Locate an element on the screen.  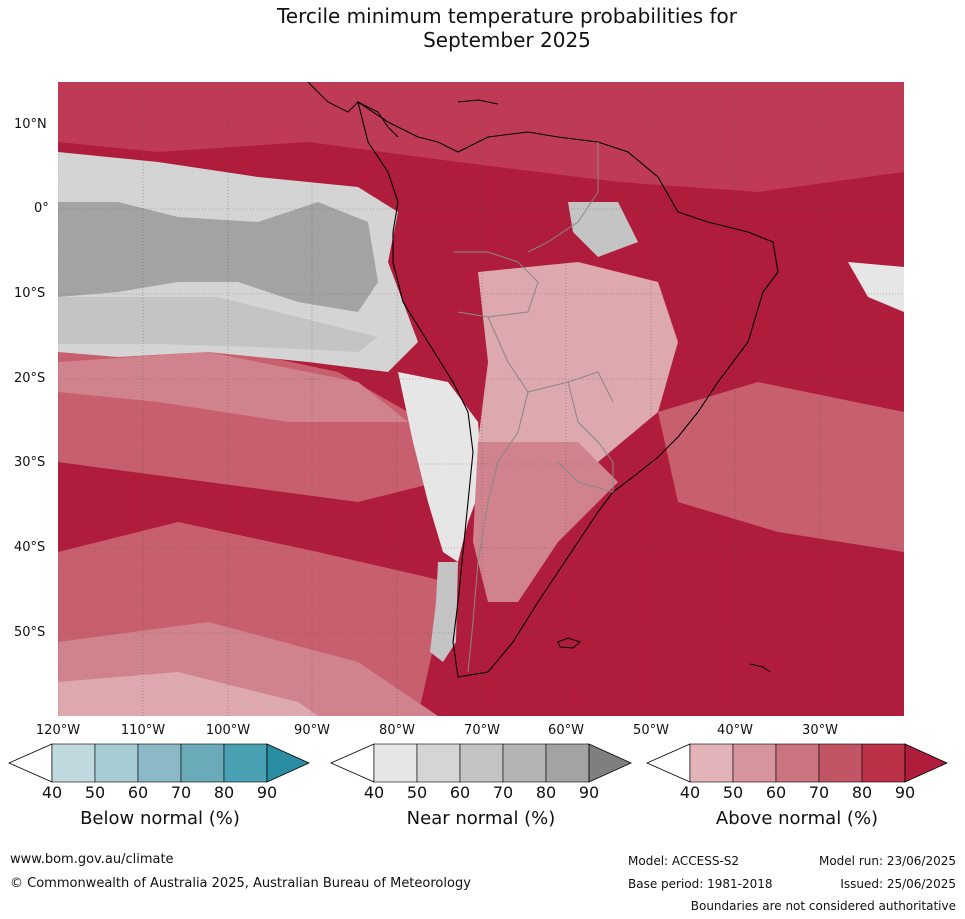
below-tick-70: 70 is located at coordinates (181, 792).